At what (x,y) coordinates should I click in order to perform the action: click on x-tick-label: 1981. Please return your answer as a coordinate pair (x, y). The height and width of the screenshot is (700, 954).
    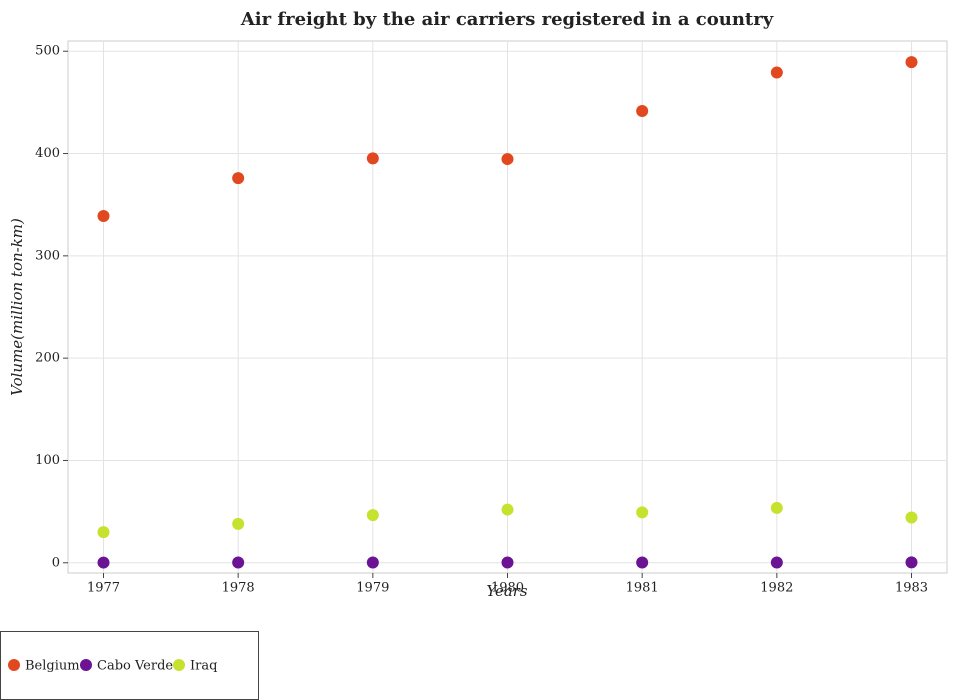
    Looking at the image, I should click on (642, 588).